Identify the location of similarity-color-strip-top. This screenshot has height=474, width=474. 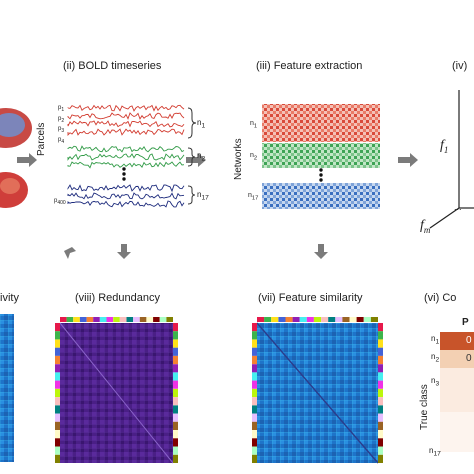
(317, 319).